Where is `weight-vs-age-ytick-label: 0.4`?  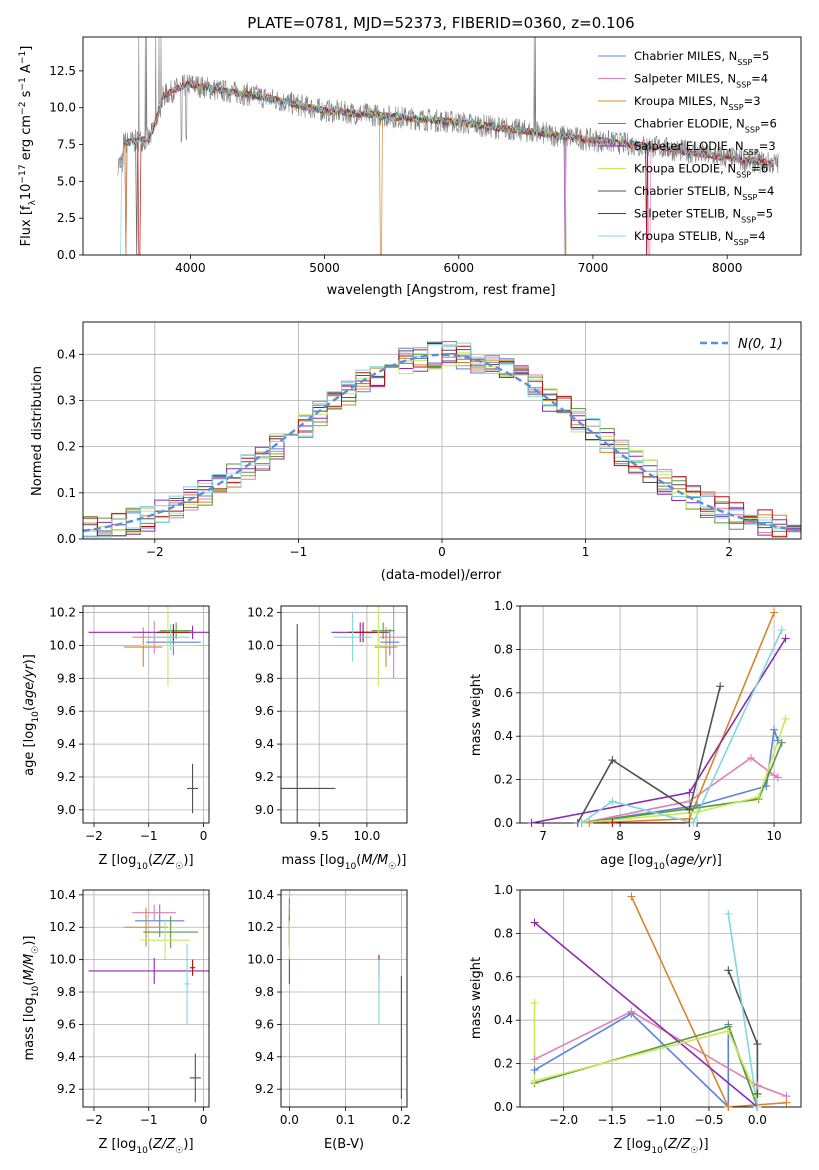
weight-vs-age-ytick-label: 0.4 is located at coordinates (503, 736).